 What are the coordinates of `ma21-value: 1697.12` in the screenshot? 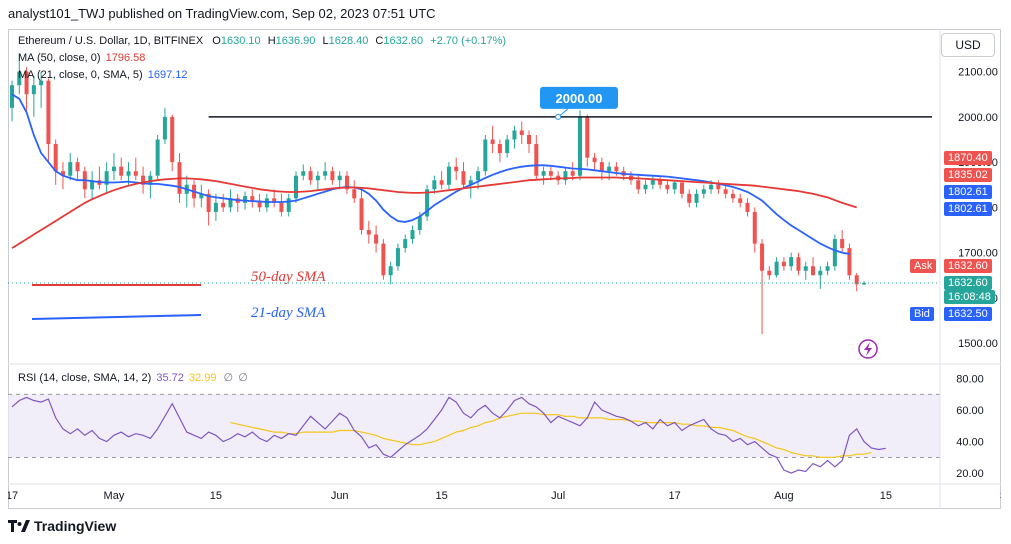 It's located at (167, 75).